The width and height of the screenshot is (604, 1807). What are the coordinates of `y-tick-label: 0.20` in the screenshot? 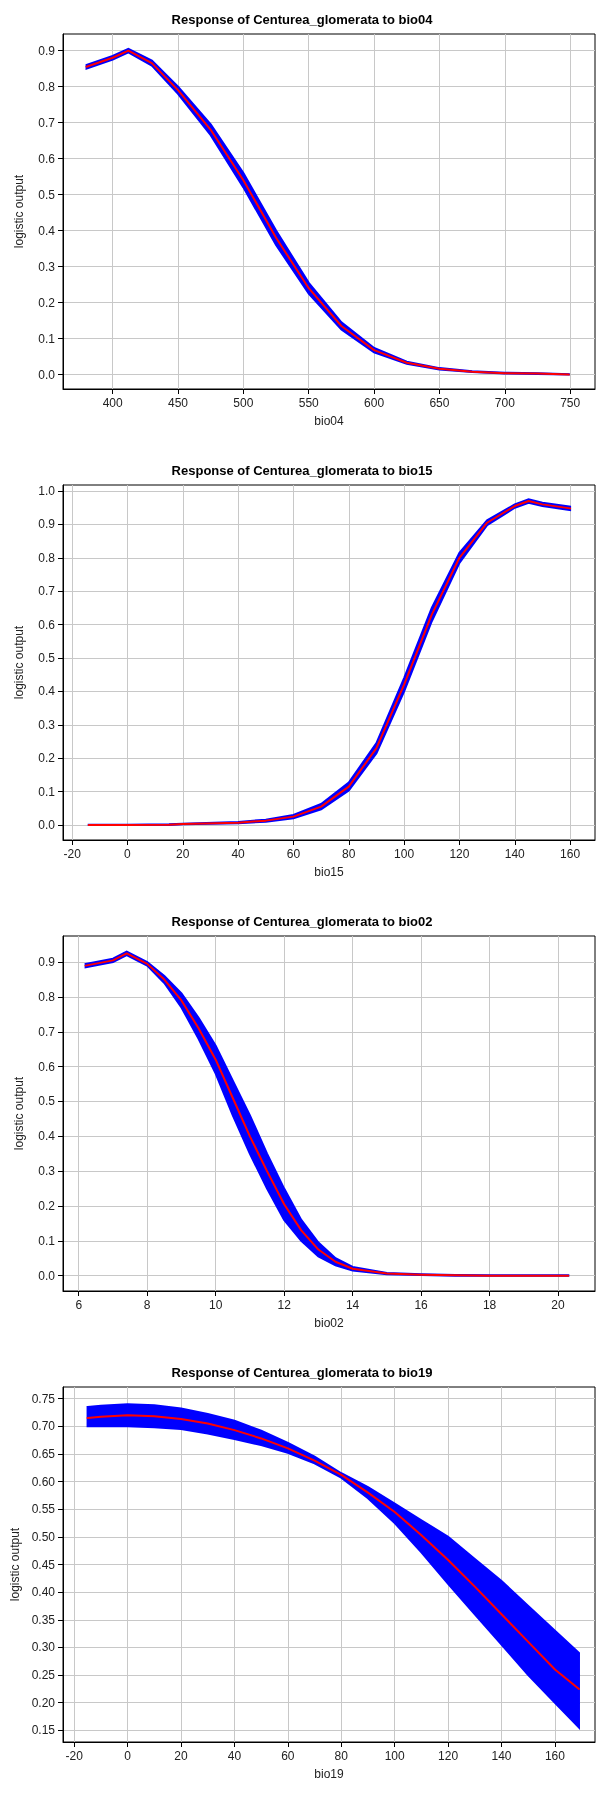 It's located at (43, 1702).